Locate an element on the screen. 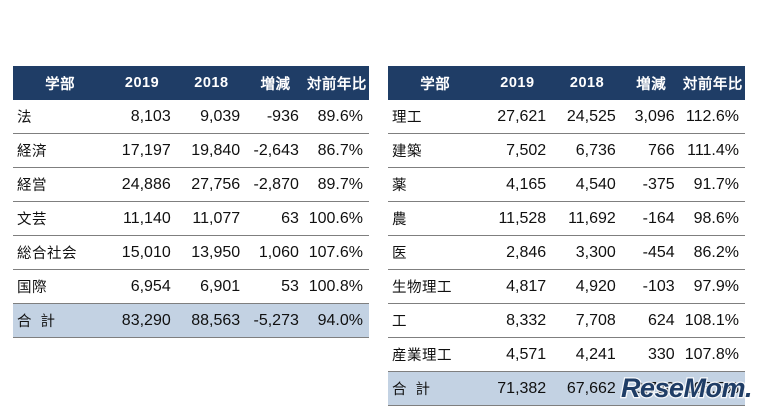 The height and width of the screenshot is (410, 760). cell-2018: 4,241 is located at coordinates (587, 354).